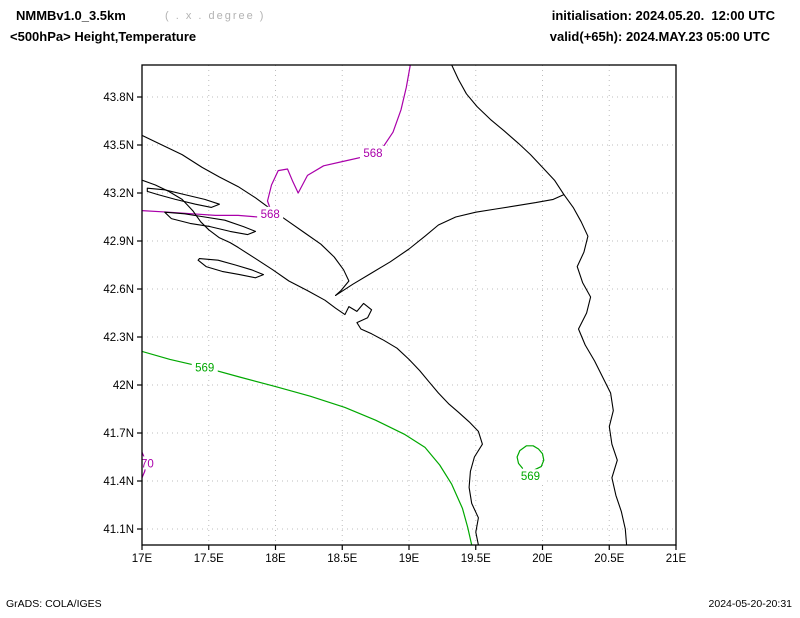  What do you see at coordinates (342, 559) in the screenshot?
I see `x-tick-label: 18.5E` at bounding box center [342, 559].